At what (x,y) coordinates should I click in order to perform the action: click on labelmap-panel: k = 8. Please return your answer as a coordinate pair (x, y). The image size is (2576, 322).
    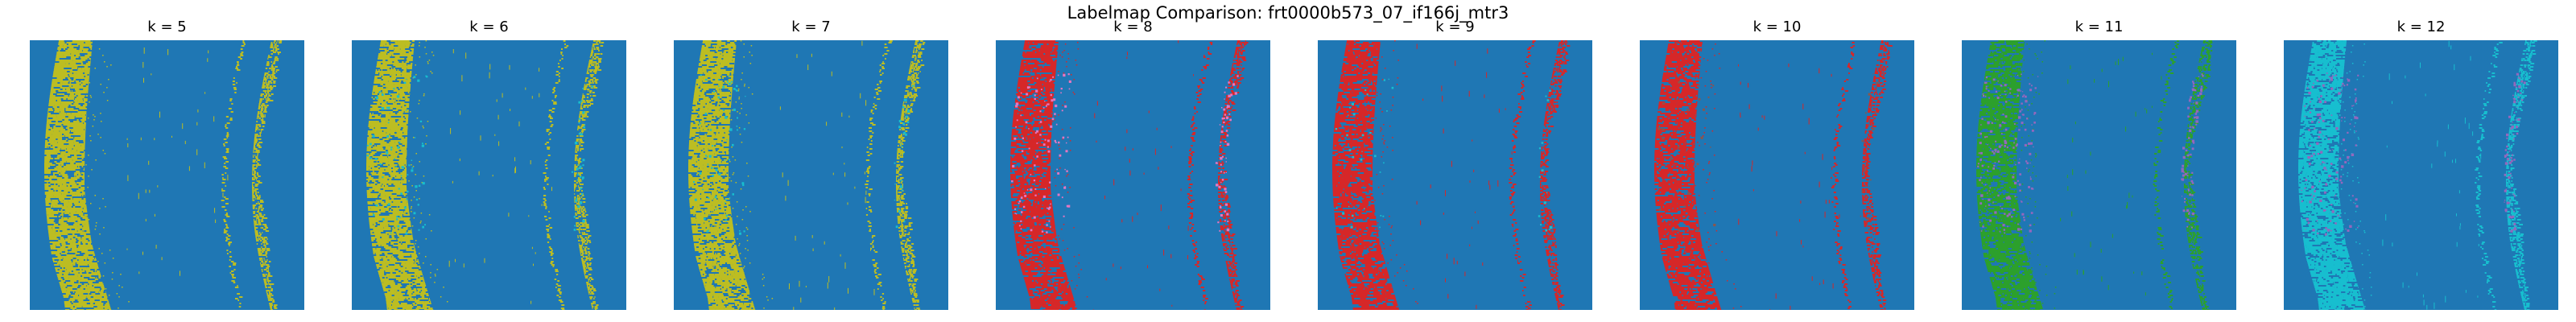
    Looking at the image, I should click on (1133, 164).